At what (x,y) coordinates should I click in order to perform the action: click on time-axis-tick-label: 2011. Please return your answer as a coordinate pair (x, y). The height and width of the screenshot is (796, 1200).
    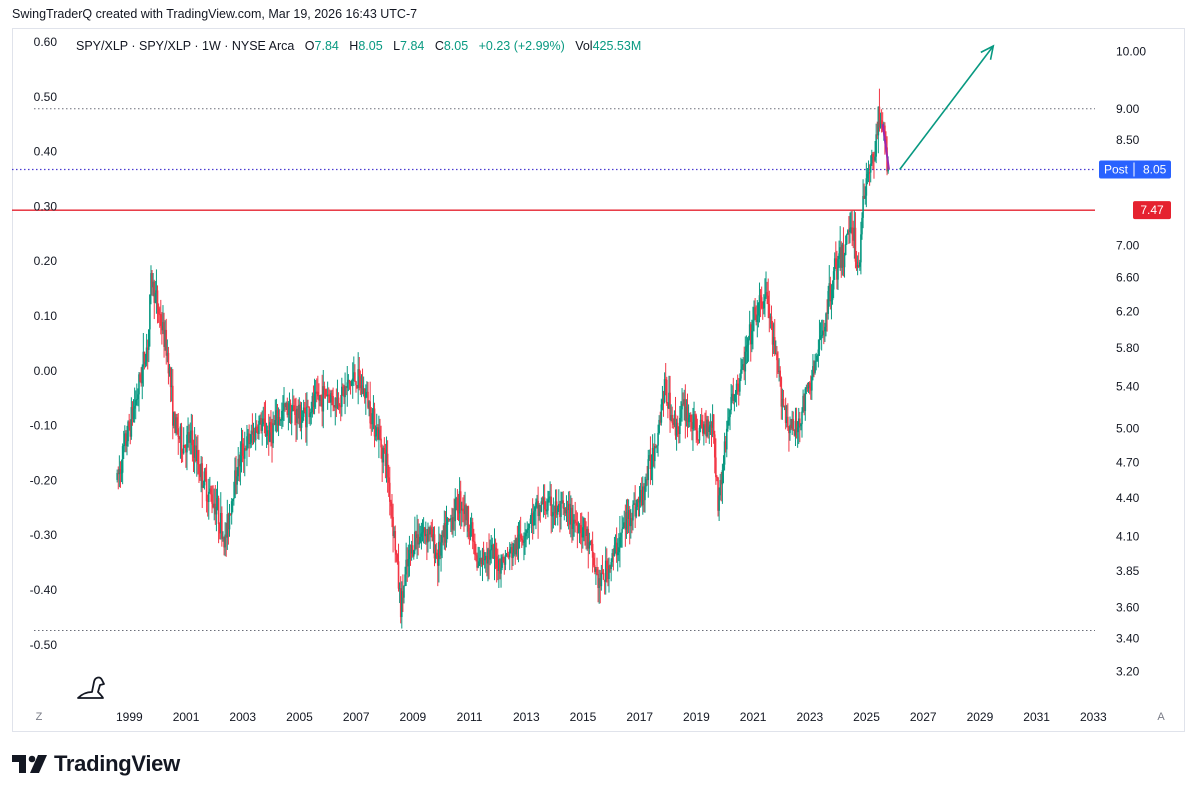
    Looking at the image, I should click on (470, 717).